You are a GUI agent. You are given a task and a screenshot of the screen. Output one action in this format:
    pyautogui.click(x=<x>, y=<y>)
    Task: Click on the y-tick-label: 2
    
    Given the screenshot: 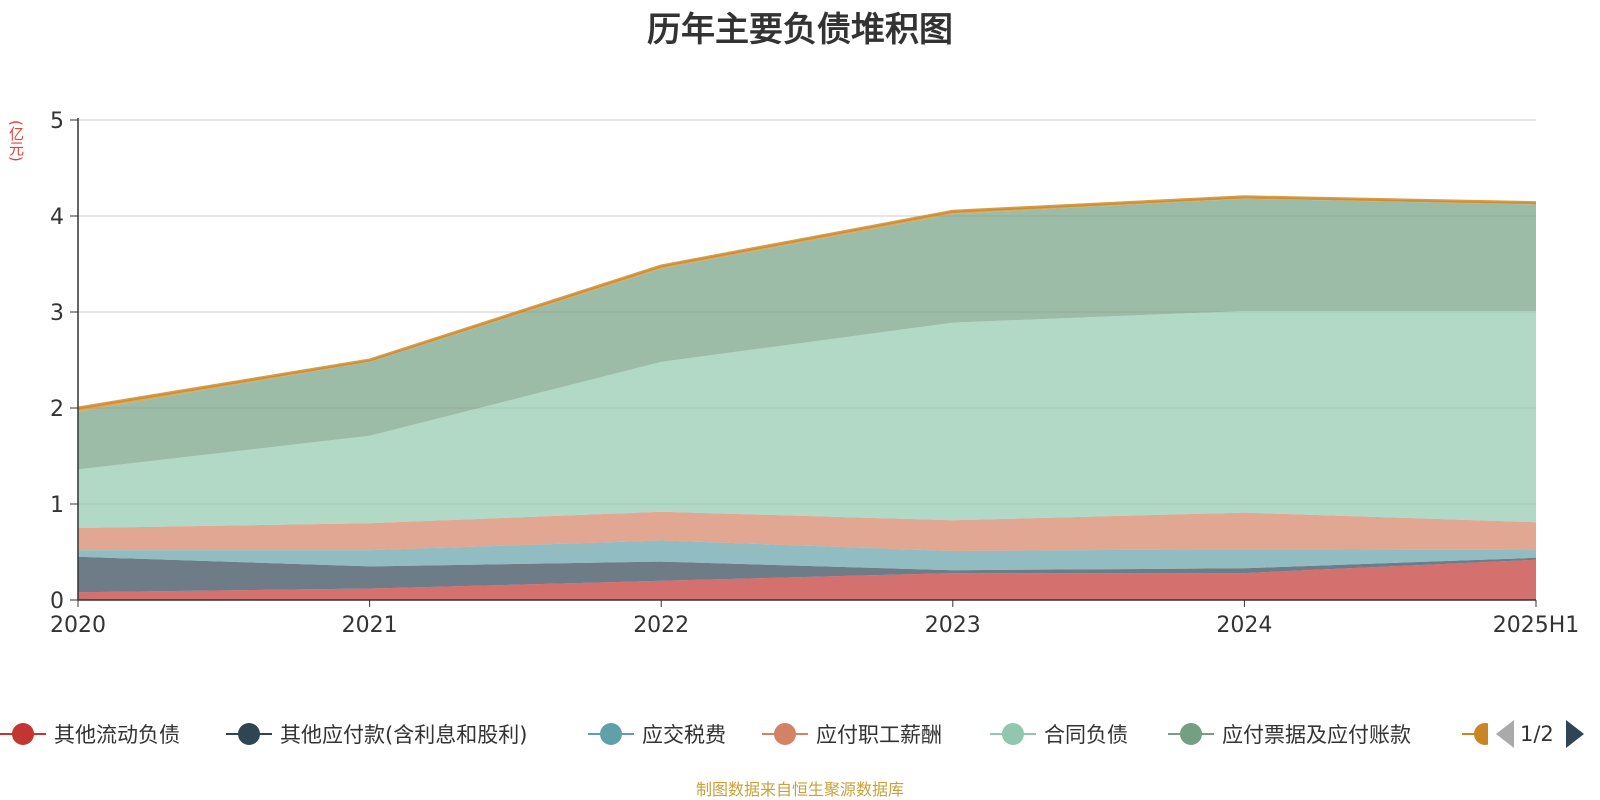 What is the action you would take?
    pyautogui.click(x=57, y=409)
    